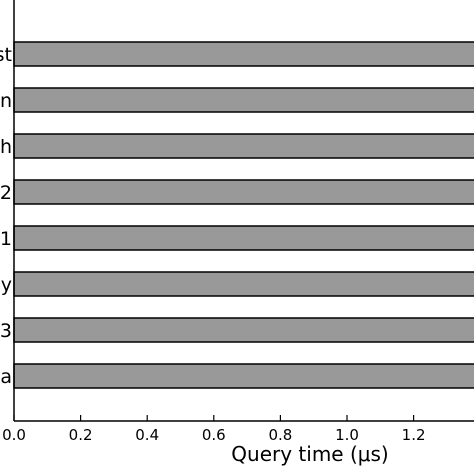 This screenshot has height=474, width=474. Describe the element at coordinates (414, 435) in the screenshot. I see `x-tick-label-6: 1.2` at that location.